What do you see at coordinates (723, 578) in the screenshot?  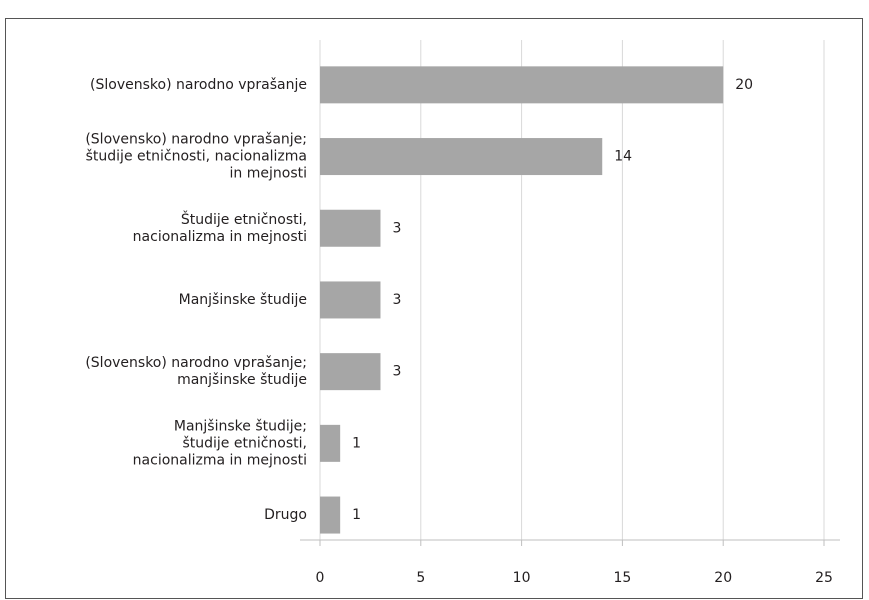 I see `x-tick-label: 20` at bounding box center [723, 578].